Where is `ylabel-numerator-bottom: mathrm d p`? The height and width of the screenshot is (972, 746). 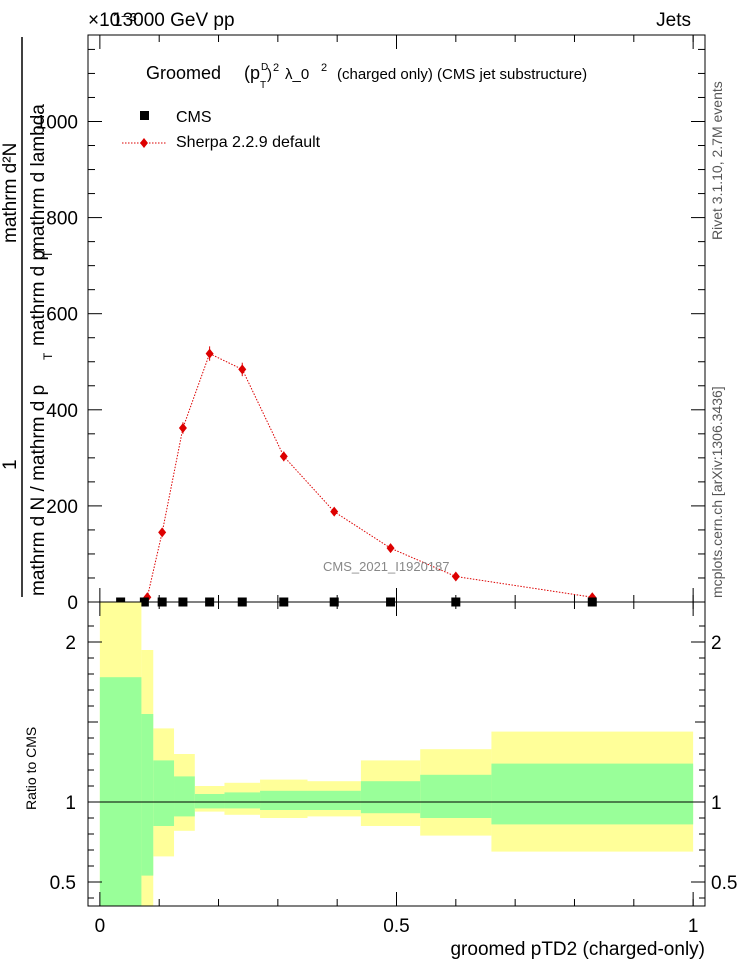 ylabel-numerator-bottom: mathrm d p is located at coordinates (38, 298).